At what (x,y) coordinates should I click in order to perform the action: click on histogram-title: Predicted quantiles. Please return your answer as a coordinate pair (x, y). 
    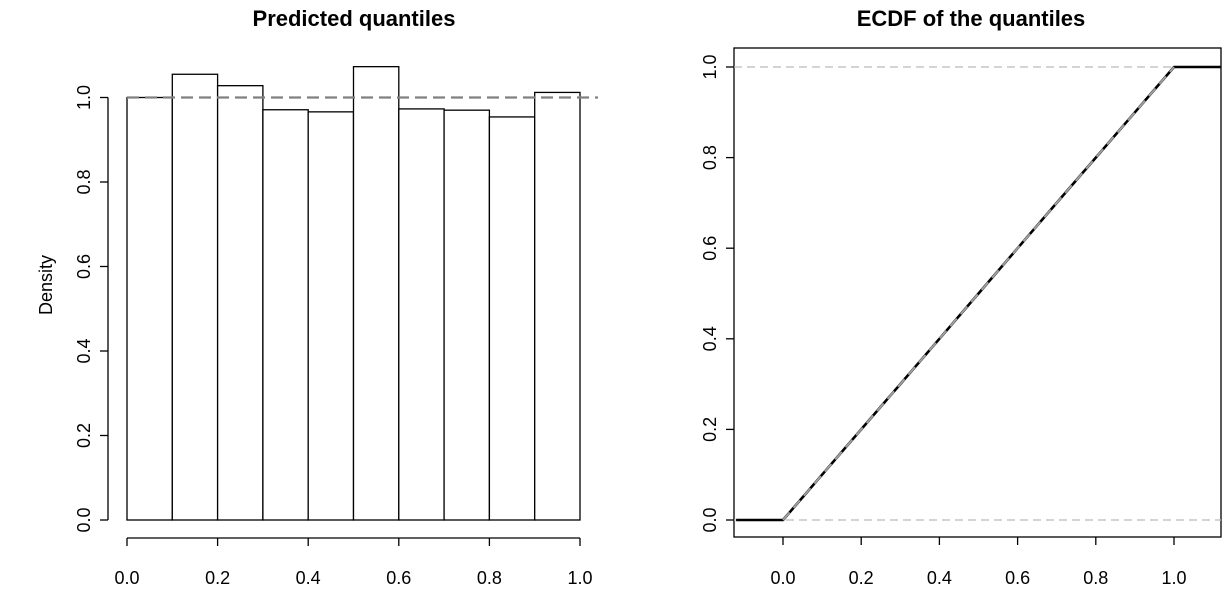
    Looking at the image, I should click on (354, 18).